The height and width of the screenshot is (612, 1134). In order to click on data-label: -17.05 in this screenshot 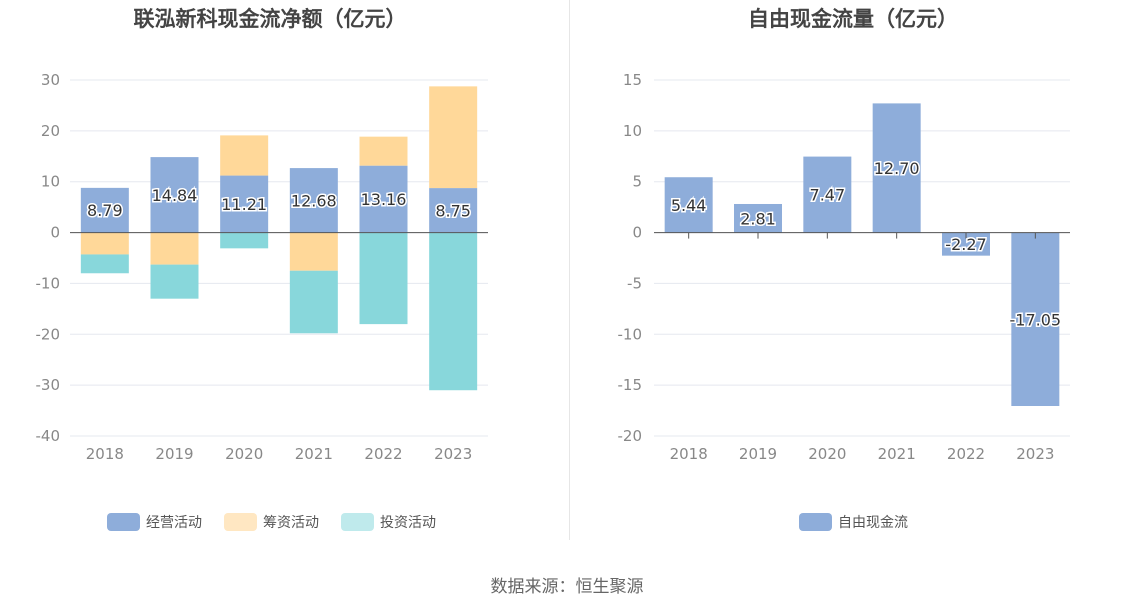, I will do `click(1036, 319)`.